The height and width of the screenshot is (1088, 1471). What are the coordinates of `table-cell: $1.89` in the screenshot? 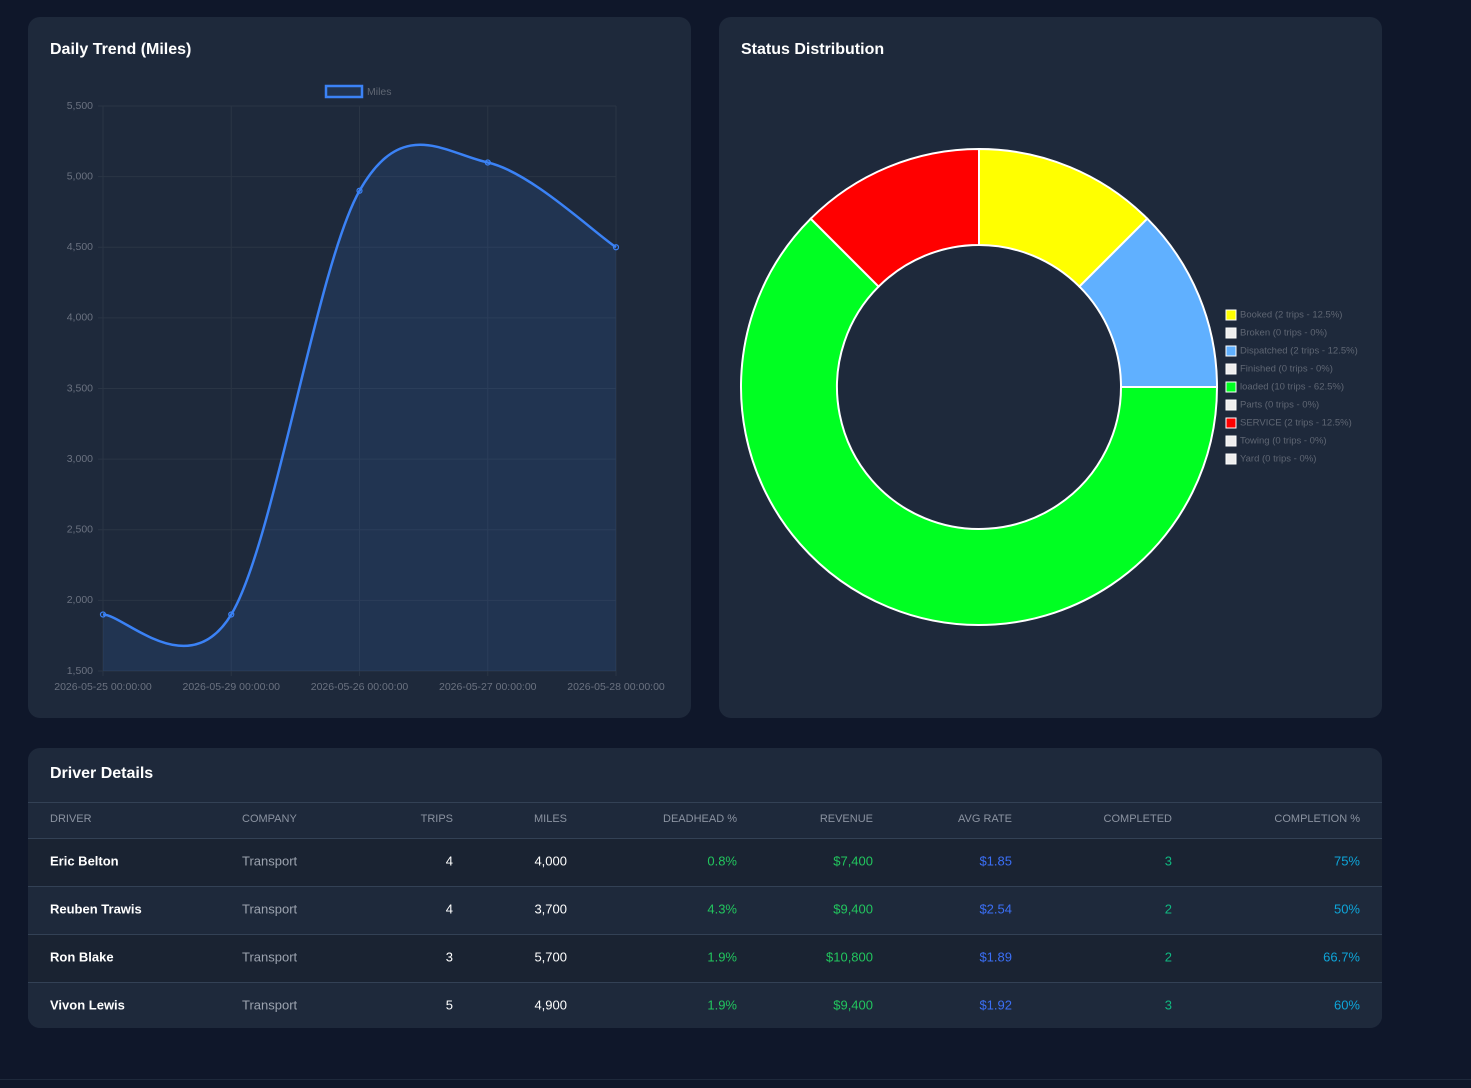 It's located at (995, 957).